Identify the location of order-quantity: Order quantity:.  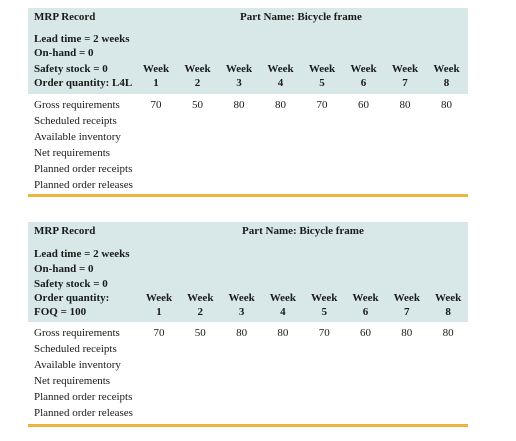
(72, 298).